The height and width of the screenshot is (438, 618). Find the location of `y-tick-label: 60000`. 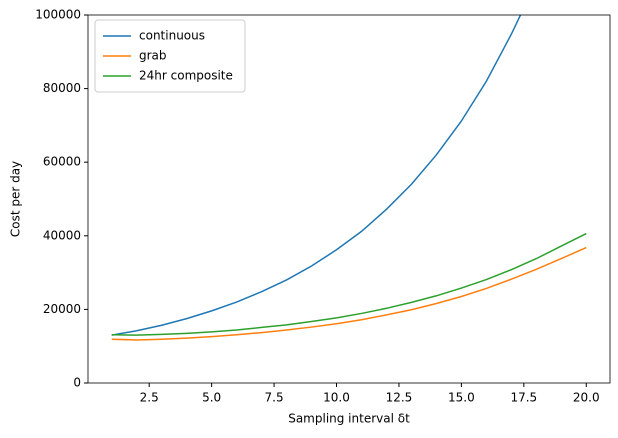

y-tick-label: 60000 is located at coordinates (62, 162).